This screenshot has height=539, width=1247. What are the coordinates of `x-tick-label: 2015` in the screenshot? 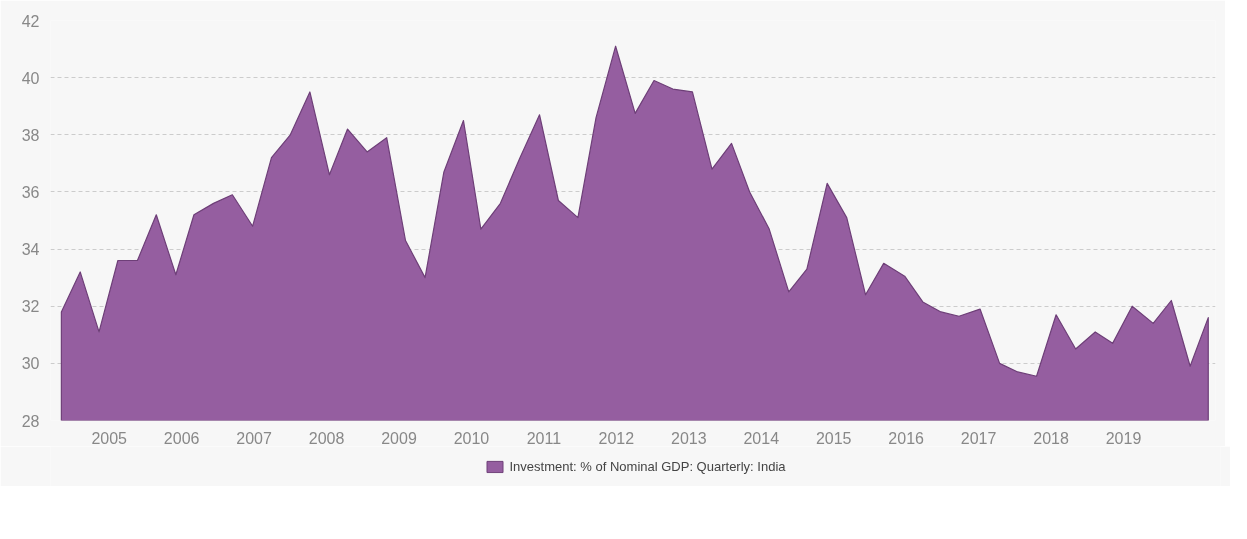 It's located at (833, 438).